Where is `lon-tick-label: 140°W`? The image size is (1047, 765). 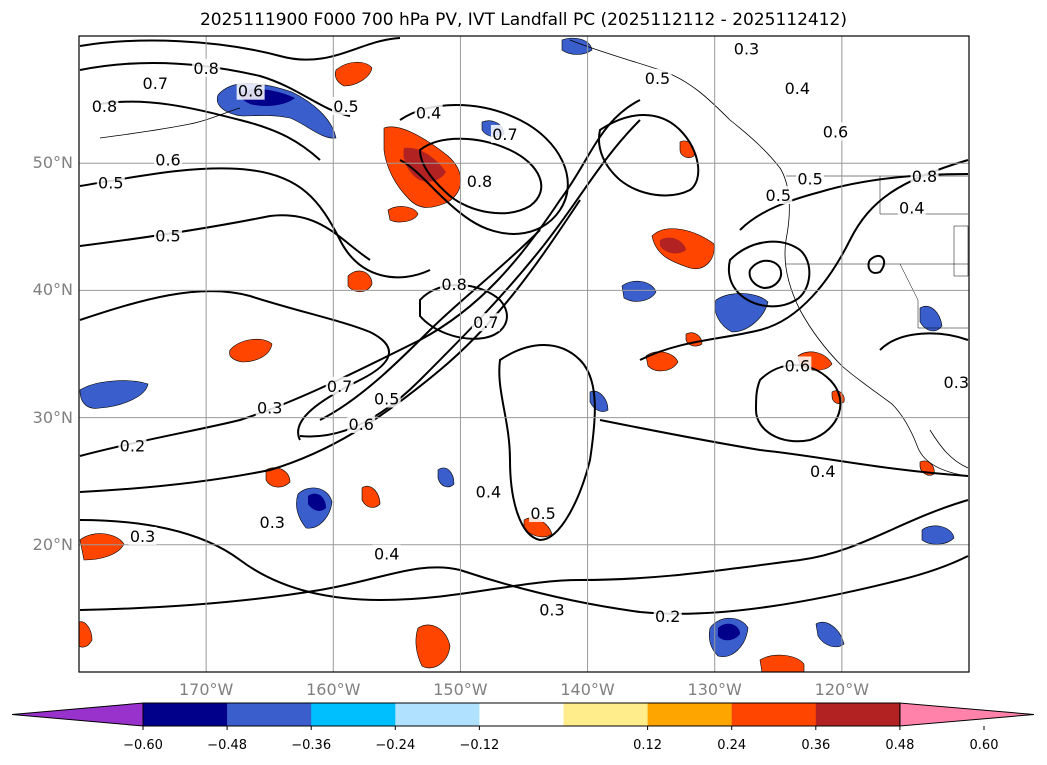 lon-tick-label: 140°W is located at coordinates (587, 689).